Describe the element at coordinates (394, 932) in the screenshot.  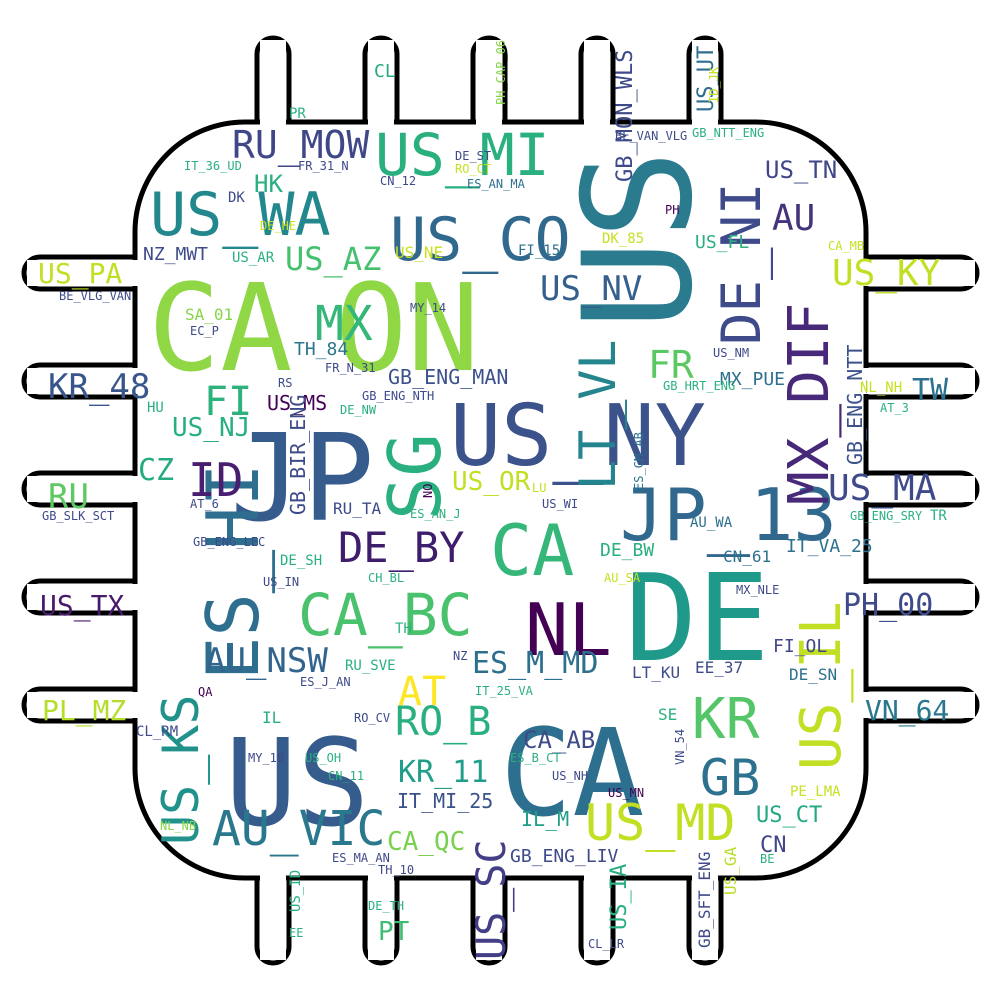
I see `cloud-word: PT` at that location.